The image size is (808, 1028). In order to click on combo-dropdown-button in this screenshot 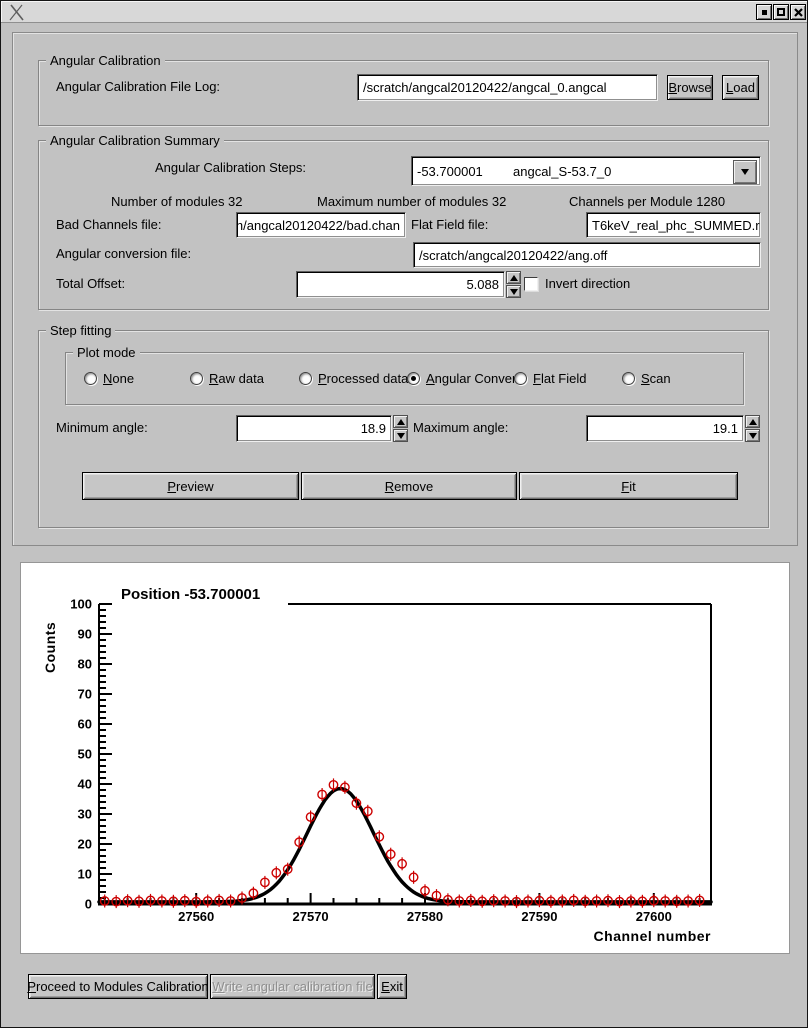, I will do `click(745, 172)`.